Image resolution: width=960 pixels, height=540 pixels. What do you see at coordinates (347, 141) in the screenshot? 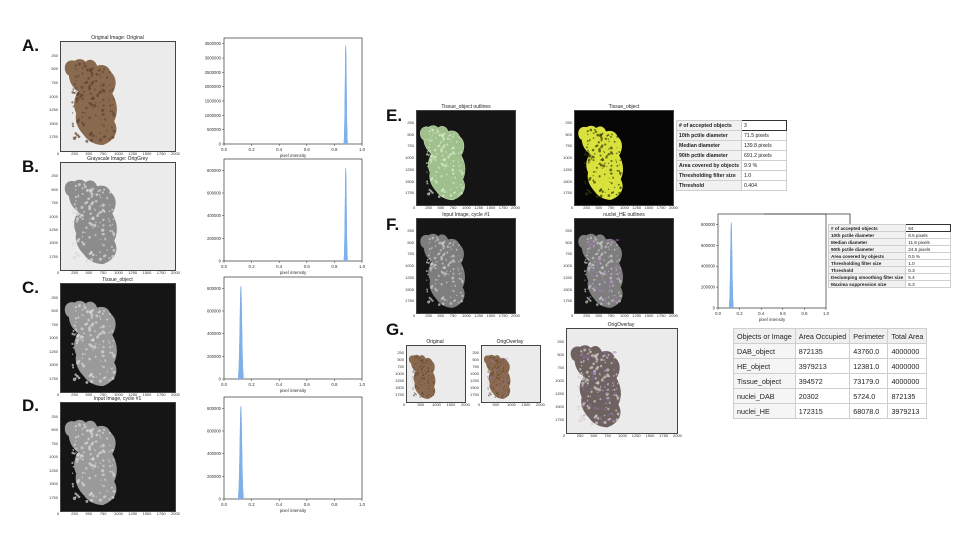
I see `histogram-bar` at bounding box center [347, 141].